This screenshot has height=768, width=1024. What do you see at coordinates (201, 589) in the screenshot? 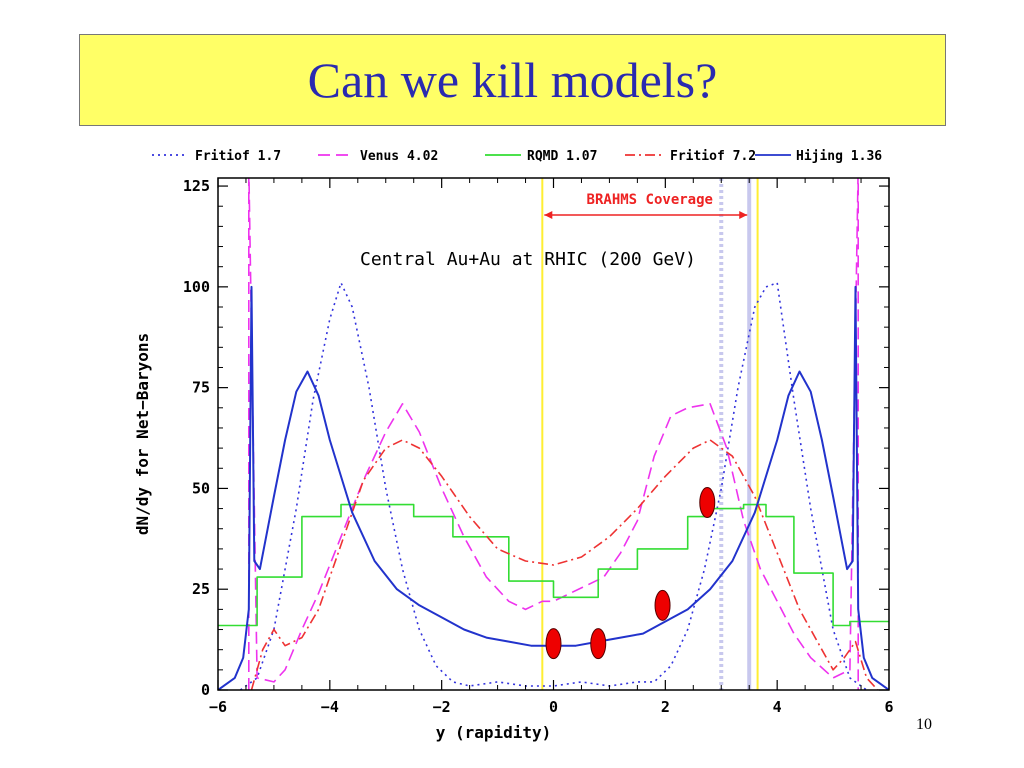
I see `y-tick-label: 25` at bounding box center [201, 589].